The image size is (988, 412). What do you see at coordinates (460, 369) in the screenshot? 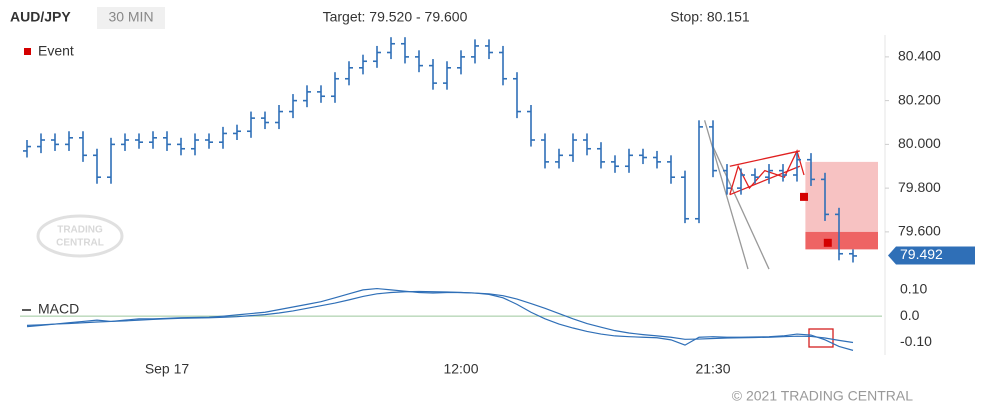
I see `x-tick-label: 12:00` at bounding box center [460, 369].